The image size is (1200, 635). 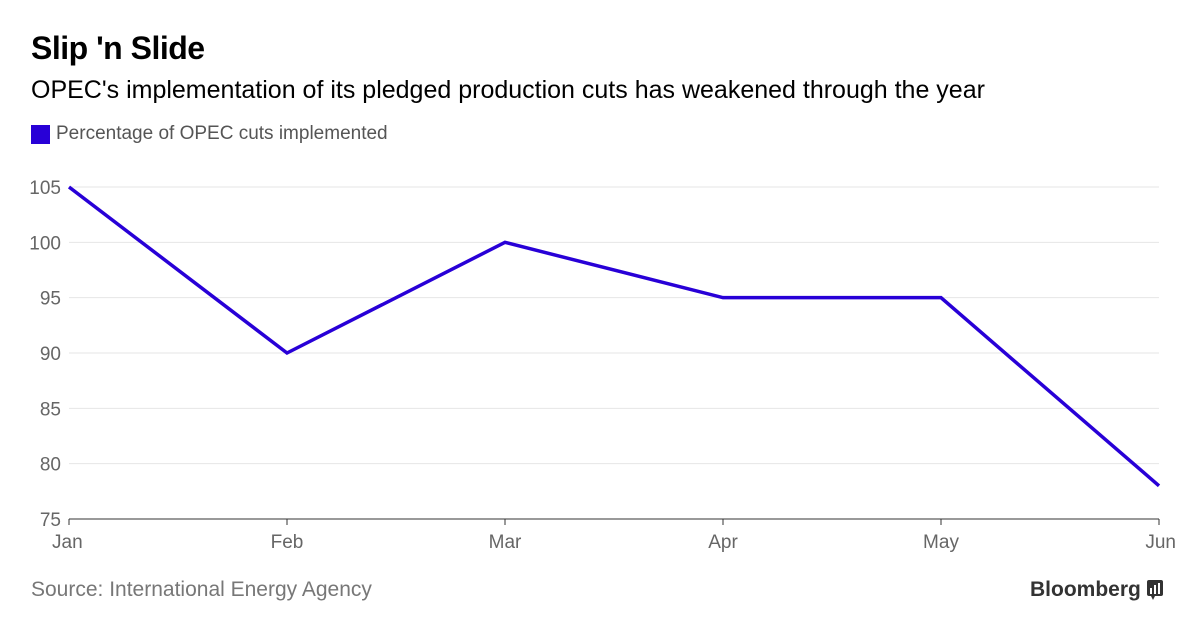 I want to click on x-tick-label: May, so click(x=941, y=542).